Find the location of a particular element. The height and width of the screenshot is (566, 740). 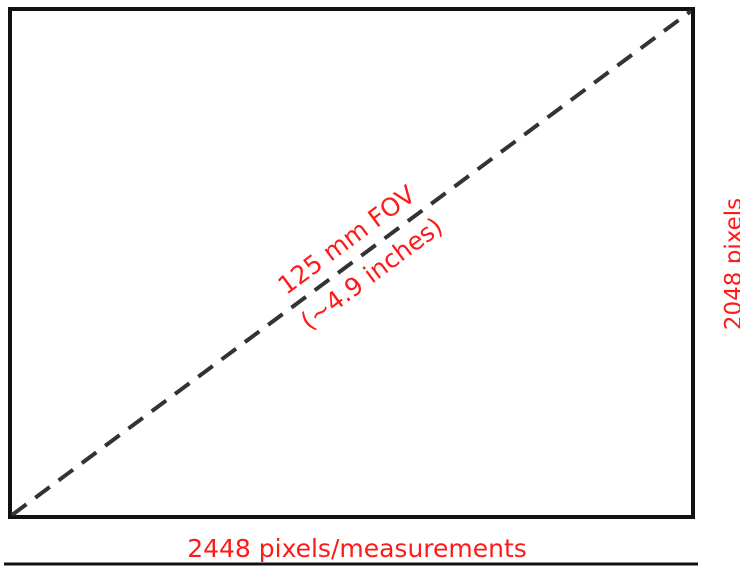

height-pixels-label: 2048 pixels is located at coordinates (730, 264).